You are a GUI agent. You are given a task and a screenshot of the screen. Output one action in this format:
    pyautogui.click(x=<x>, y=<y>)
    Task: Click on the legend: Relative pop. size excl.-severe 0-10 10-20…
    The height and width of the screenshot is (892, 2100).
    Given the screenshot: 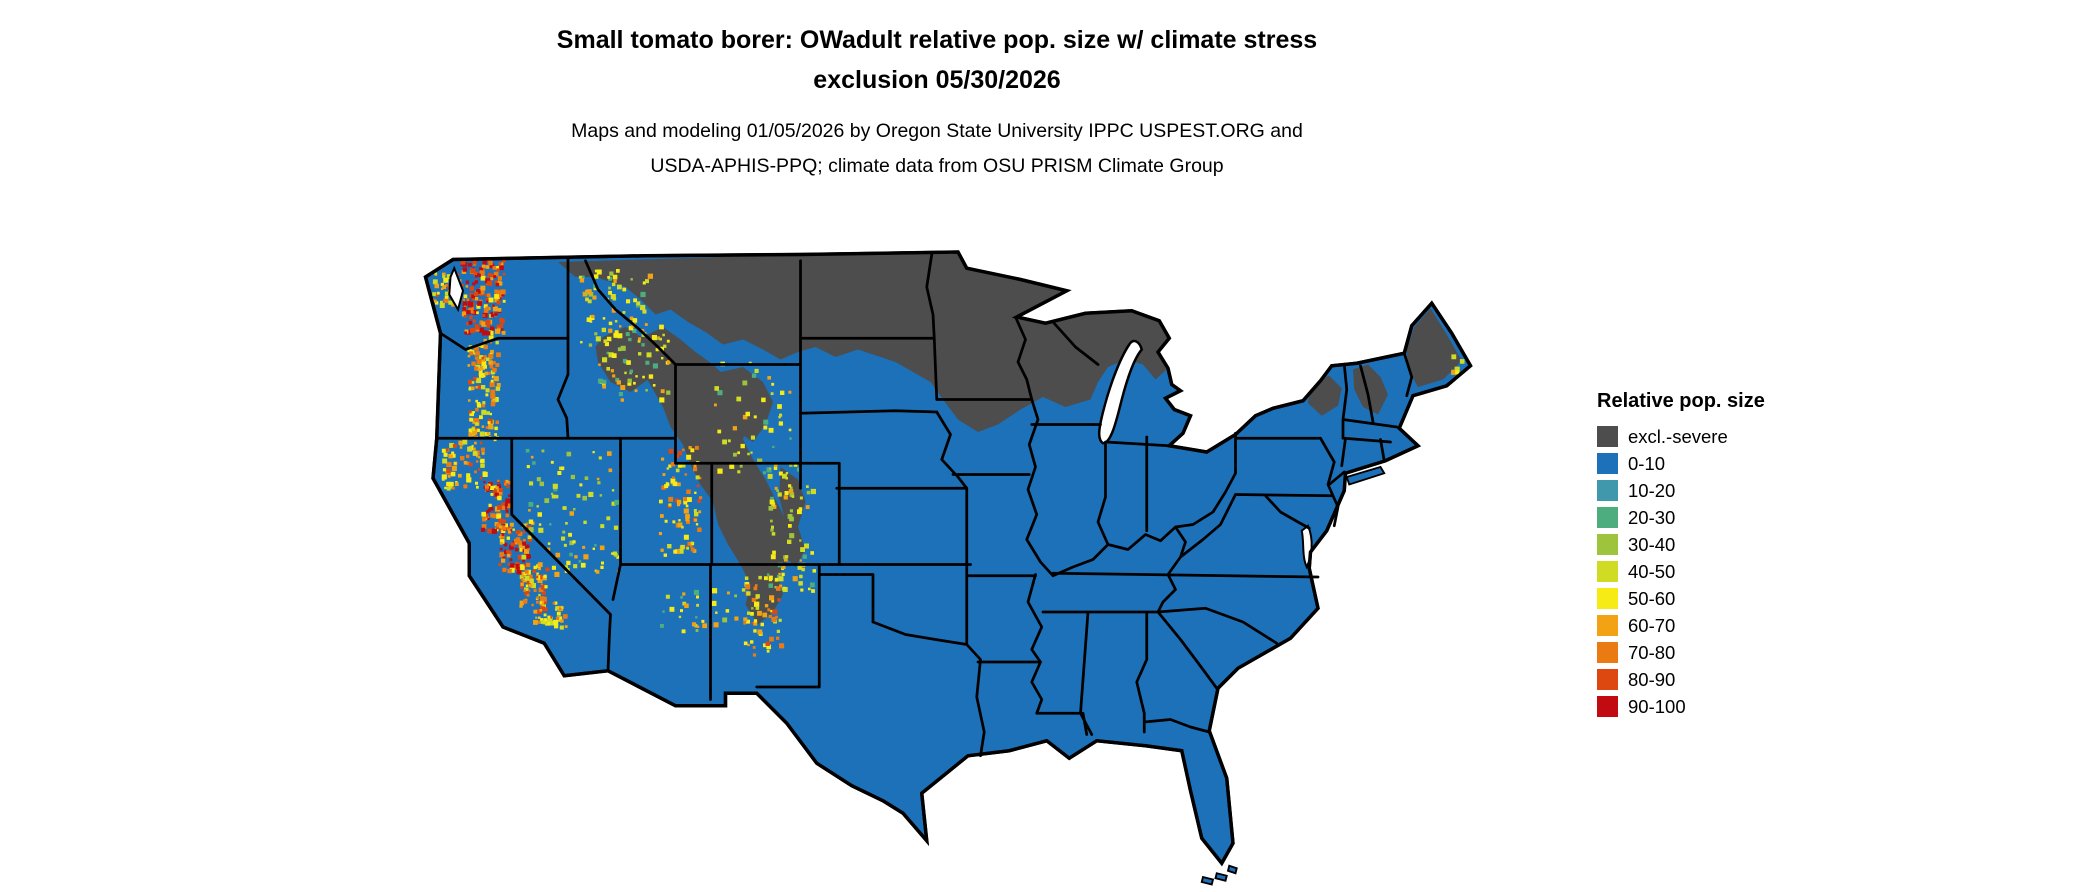 What is the action you would take?
    pyautogui.click(x=1681, y=555)
    